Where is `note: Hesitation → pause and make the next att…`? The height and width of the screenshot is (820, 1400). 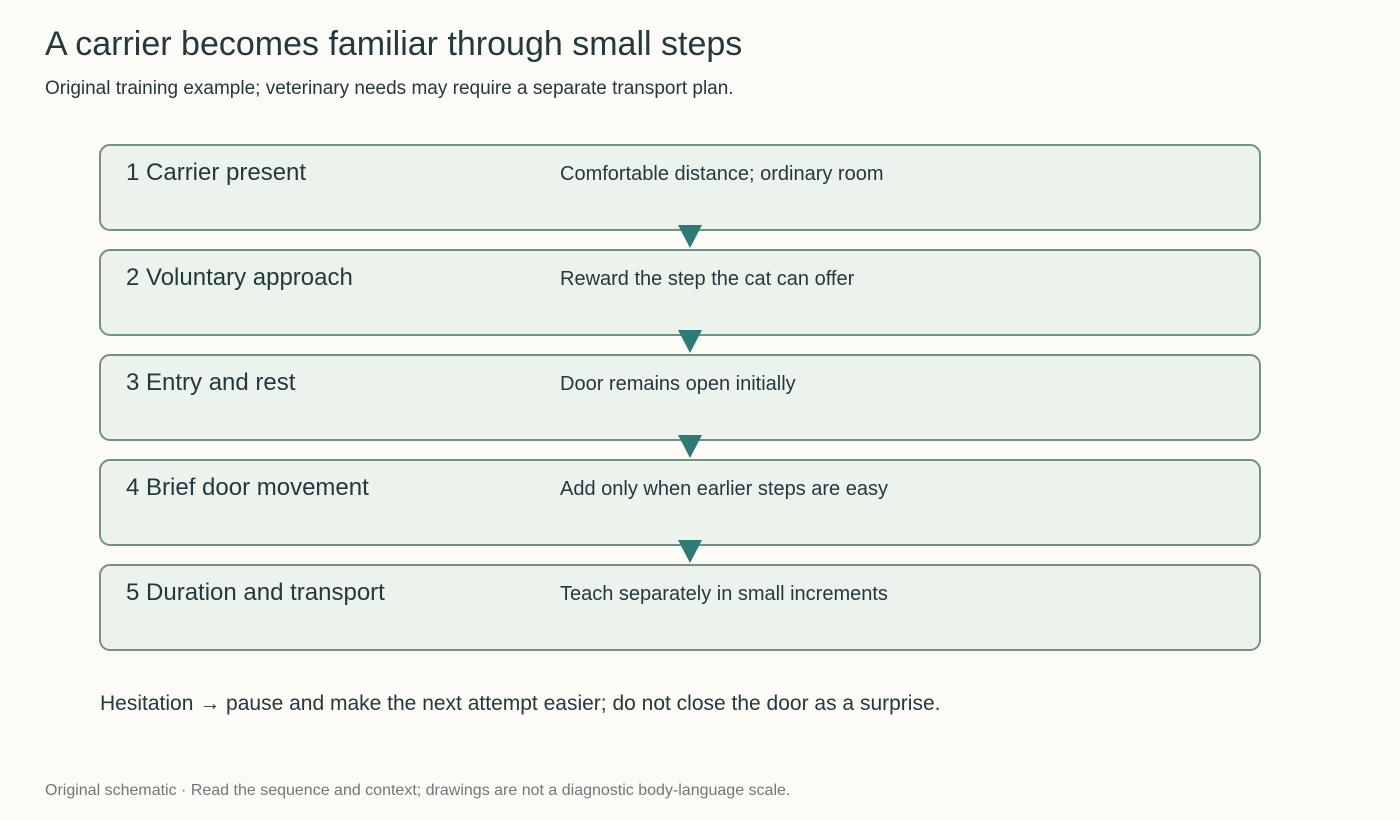
note: Hesitation → pause and make the next att… is located at coordinates (520, 703).